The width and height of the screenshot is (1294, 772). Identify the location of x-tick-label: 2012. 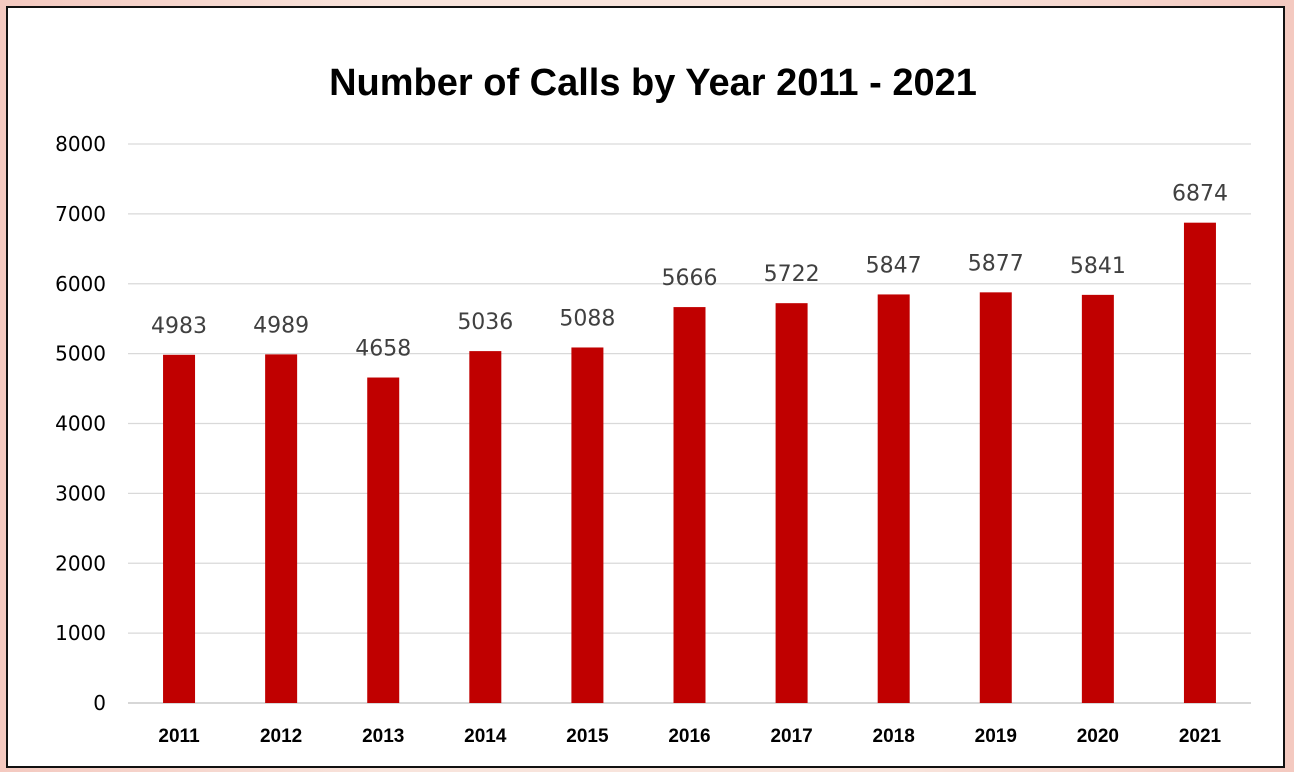
(281, 736).